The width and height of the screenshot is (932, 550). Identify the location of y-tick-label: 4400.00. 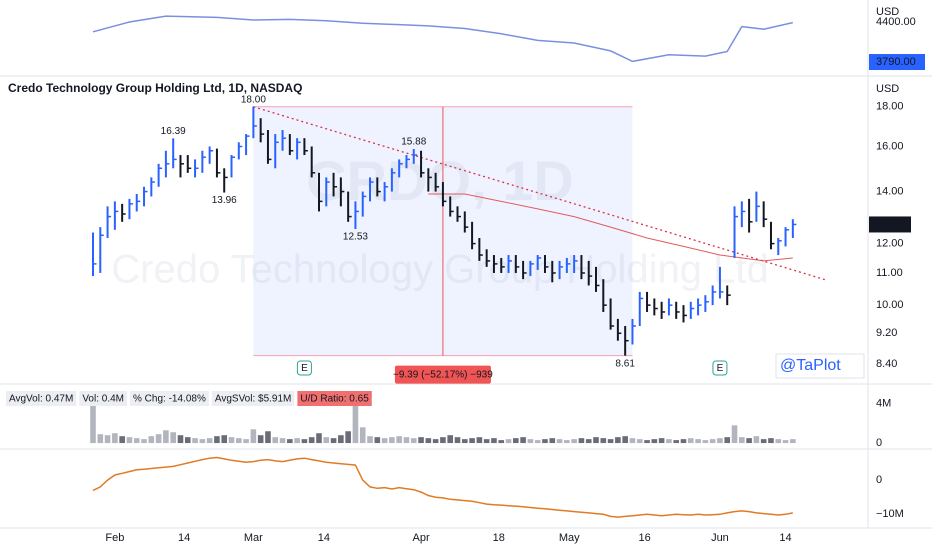
(896, 22).